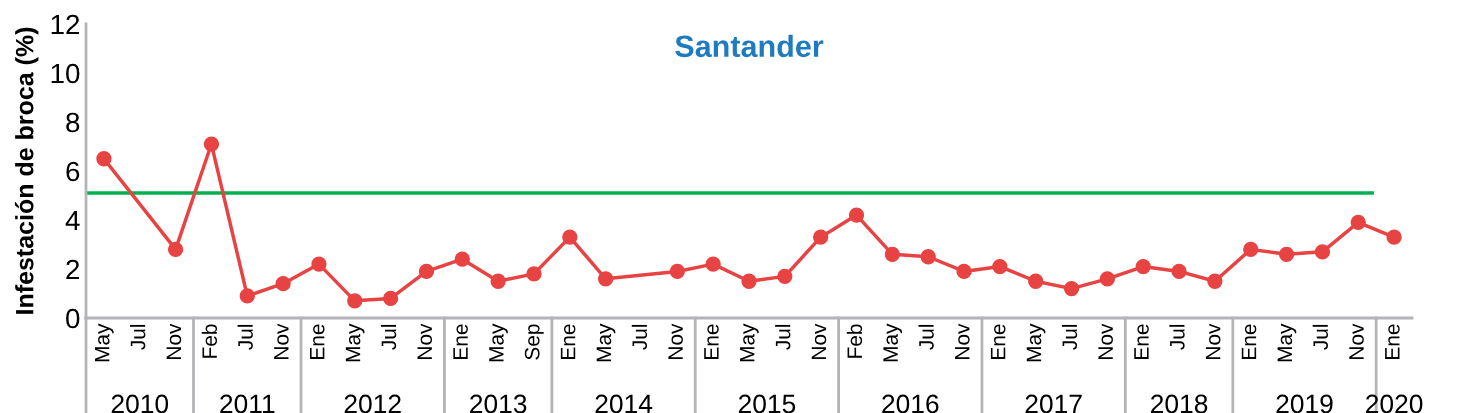 This screenshot has width=1461, height=413. What do you see at coordinates (65, 24) in the screenshot?
I see `y-tick-label: 12` at bounding box center [65, 24].